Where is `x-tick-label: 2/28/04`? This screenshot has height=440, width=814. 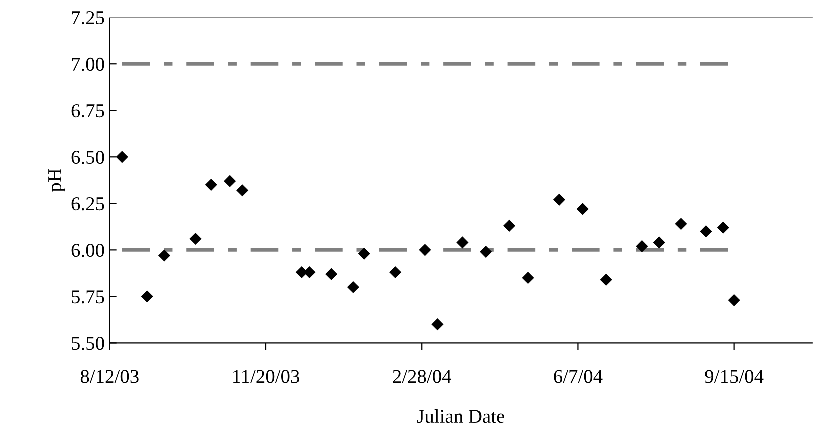 x-tick-label: 2/28/04 is located at coordinates (422, 377).